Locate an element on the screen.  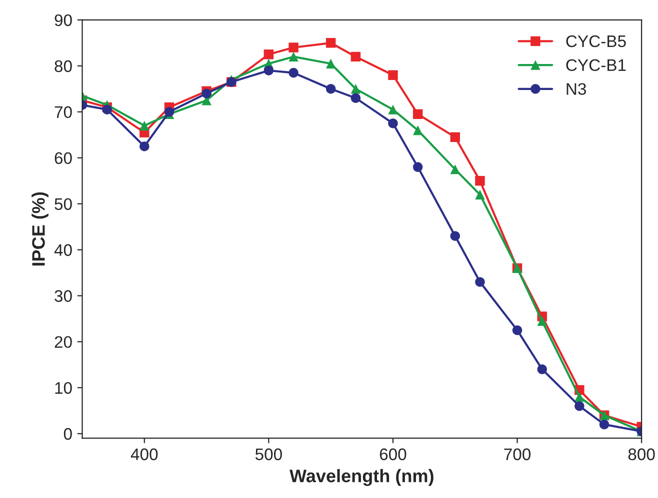
y-tick-label: 70 is located at coordinates (63, 112).